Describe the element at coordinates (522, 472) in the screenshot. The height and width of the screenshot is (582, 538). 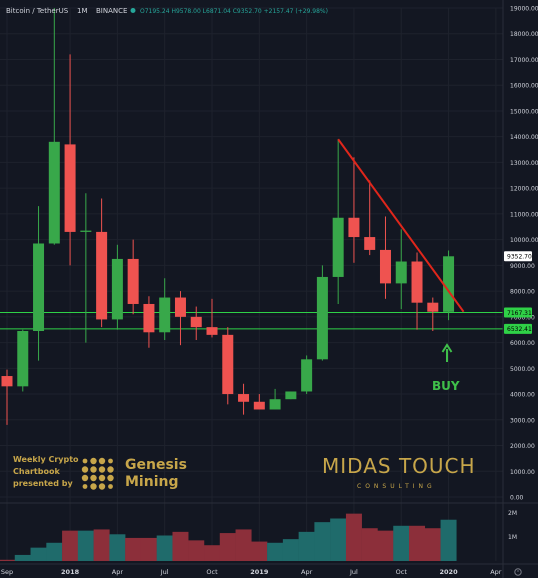
I see `y-tick-label: 1000.00` at that location.